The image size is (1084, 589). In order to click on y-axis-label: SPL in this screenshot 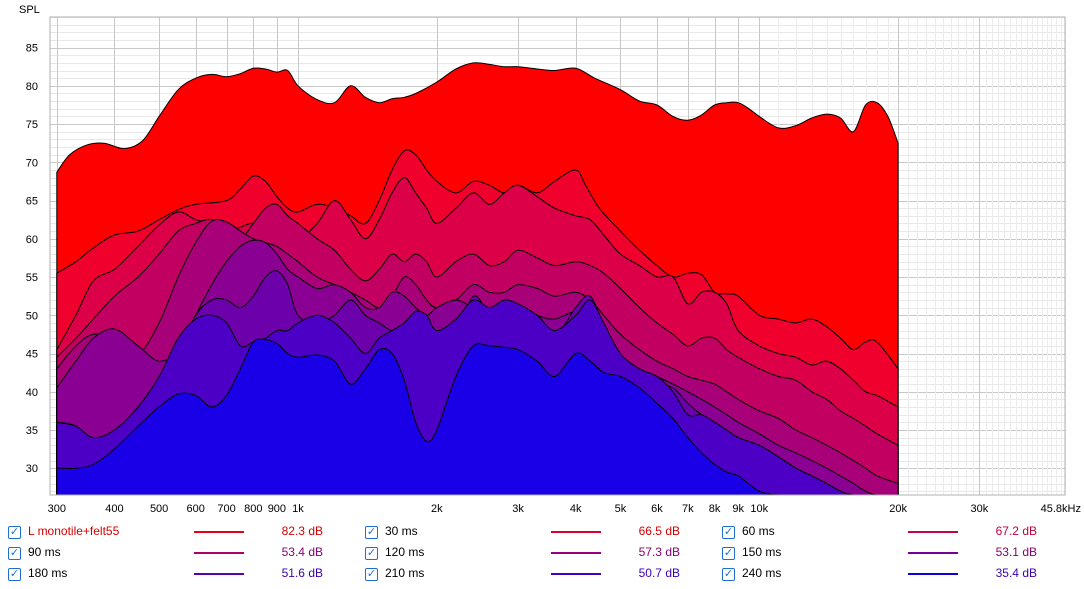, I will do `click(29, 10)`.